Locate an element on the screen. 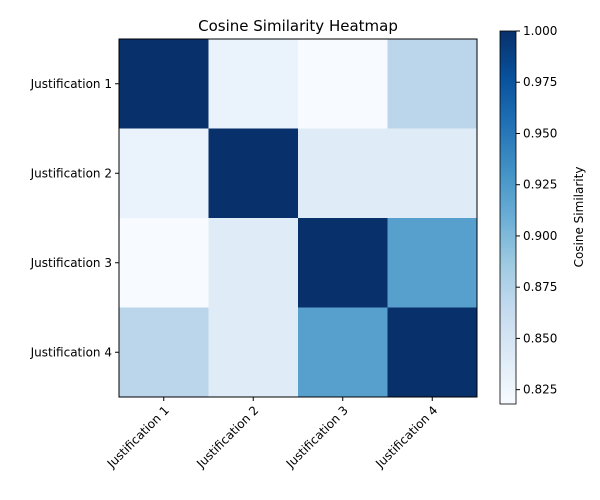 The height and width of the screenshot is (500, 600). colorbar-tick-label: 0.925 is located at coordinates (540, 185).